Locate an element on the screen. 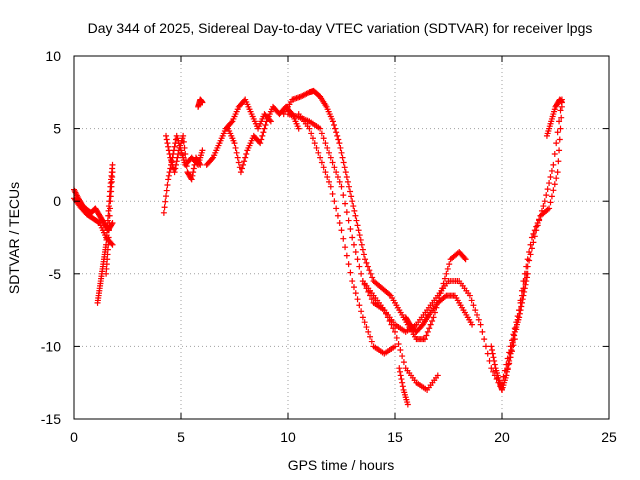  y-tick-label: 5 is located at coordinates (57, 129).